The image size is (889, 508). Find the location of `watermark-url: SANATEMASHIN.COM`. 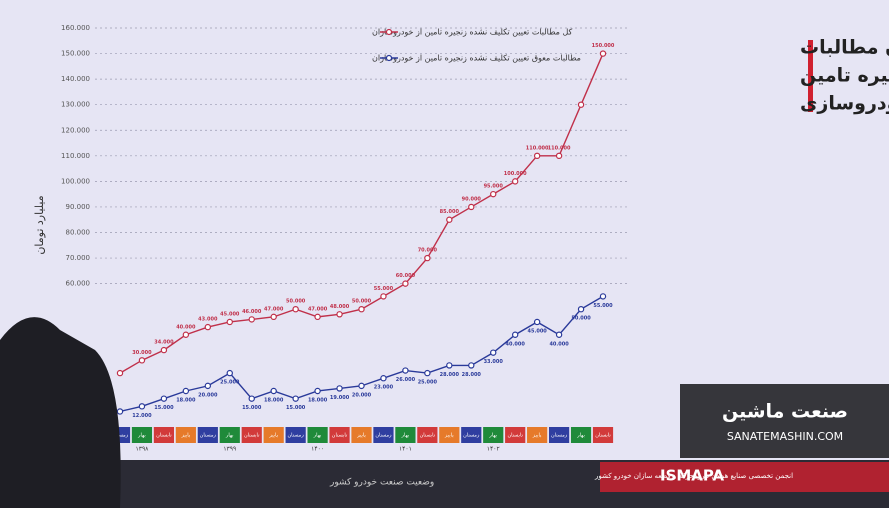

watermark-url: SANATEMASHIN.COM is located at coordinates (785, 436).